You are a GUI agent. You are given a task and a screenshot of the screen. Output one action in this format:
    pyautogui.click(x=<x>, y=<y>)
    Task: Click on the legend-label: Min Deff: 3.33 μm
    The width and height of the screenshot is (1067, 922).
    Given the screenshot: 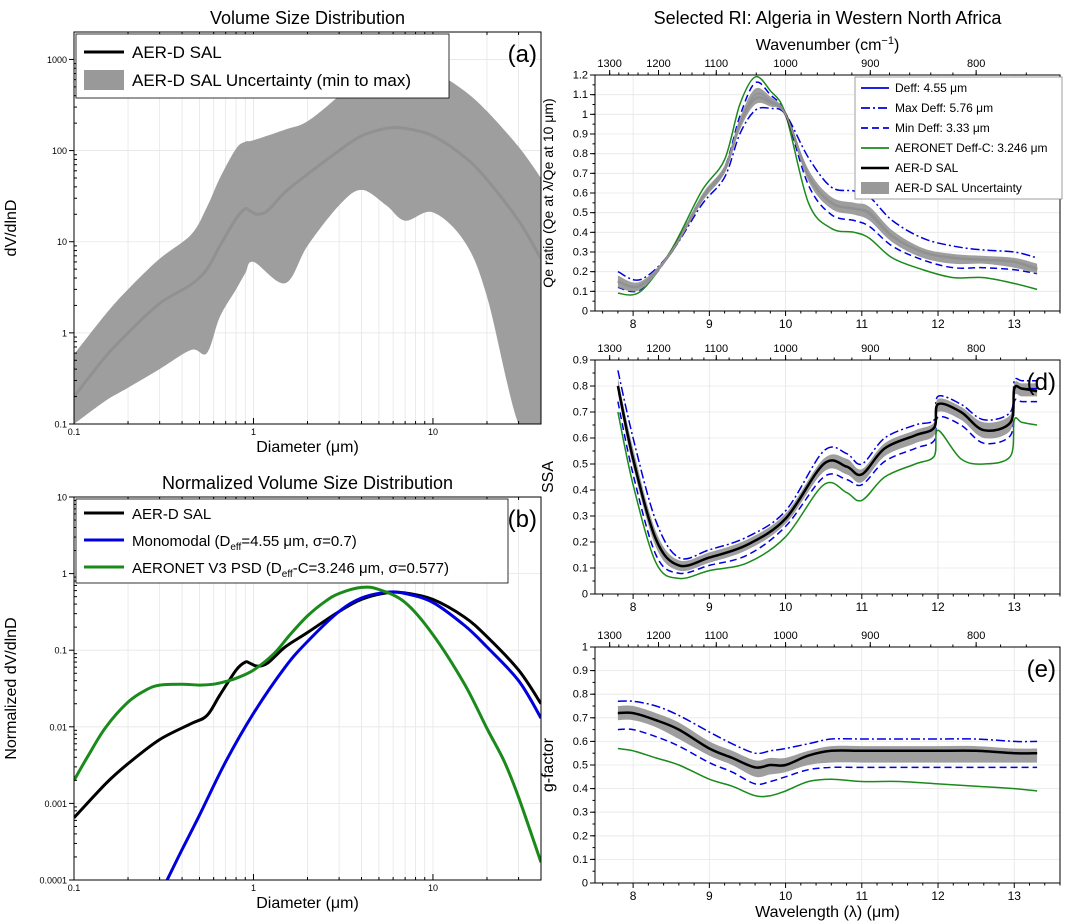 What is the action you would take?
    pyautogui.click(x=942, y=128)
    